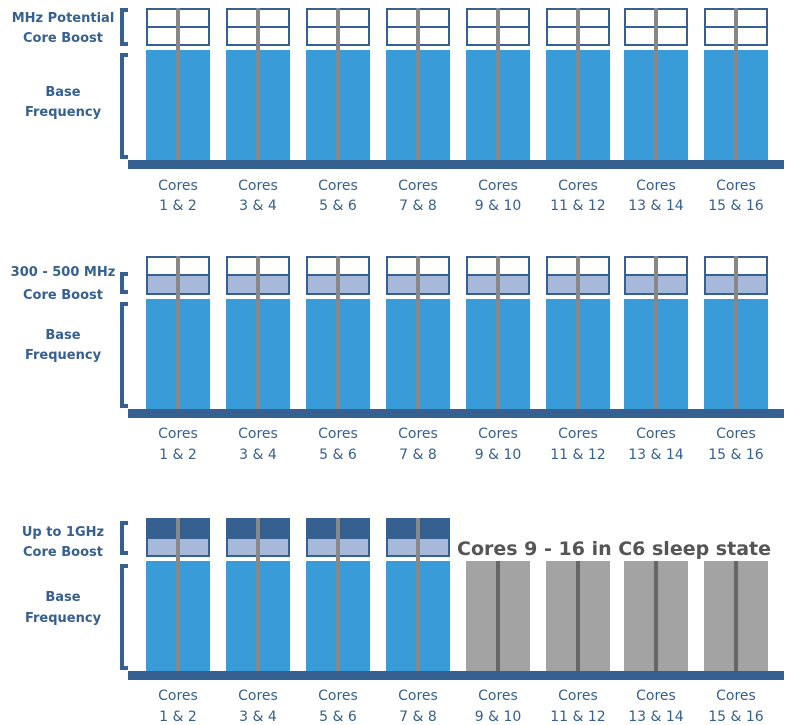 This screenshot has width=790, height=725. Describe the element at coordinates (63, 272) in the screenshot. I see `boost-label-line-1: 300 - 500 MHz` at that location.